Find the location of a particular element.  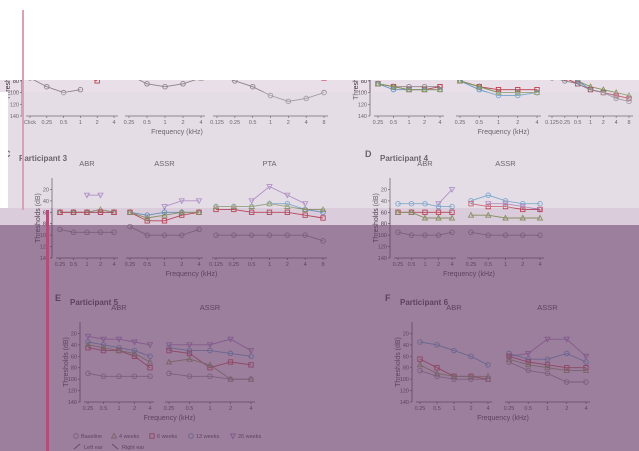

panel-b-xlabel: Frequency (kHz) is located at coordinates (504, 132).